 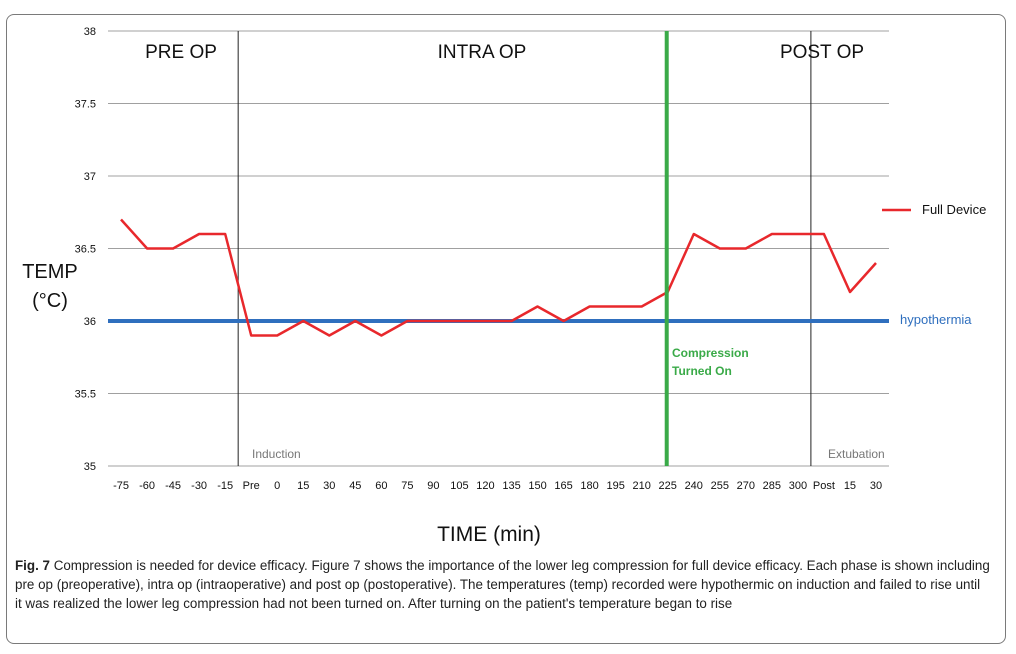 What do you see at coordinates (589, 486) in the screenshot?
I see `x-tick-label: 180` at bounding box center [589, 486].